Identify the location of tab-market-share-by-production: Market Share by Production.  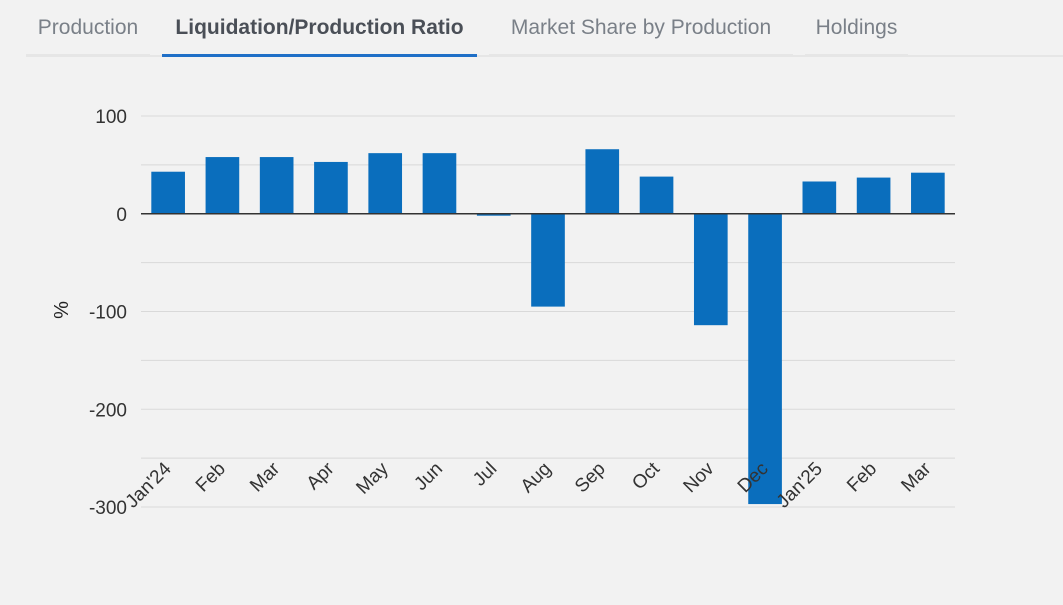
(641, 28).